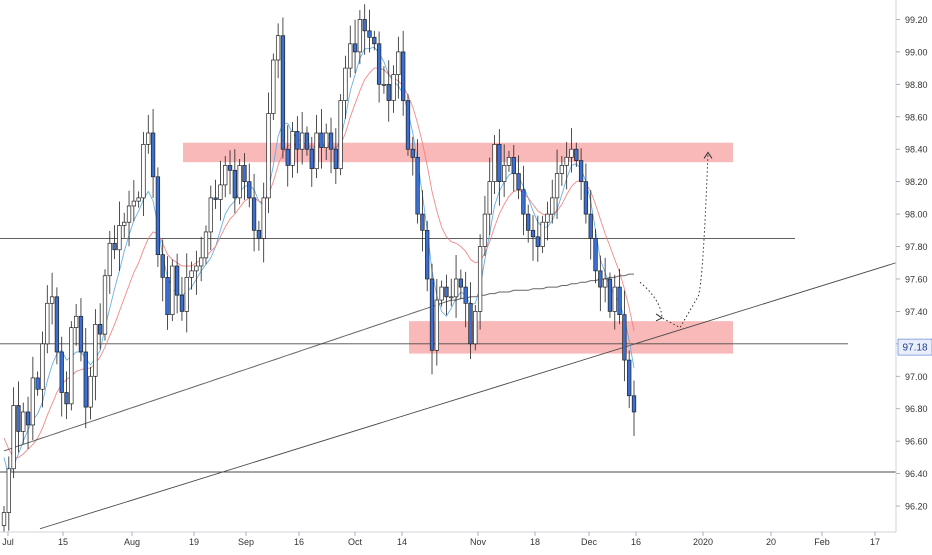 This screenshot has width=932, height=555. I want to click on price-tick-label: 96.80, so click(916, 409).